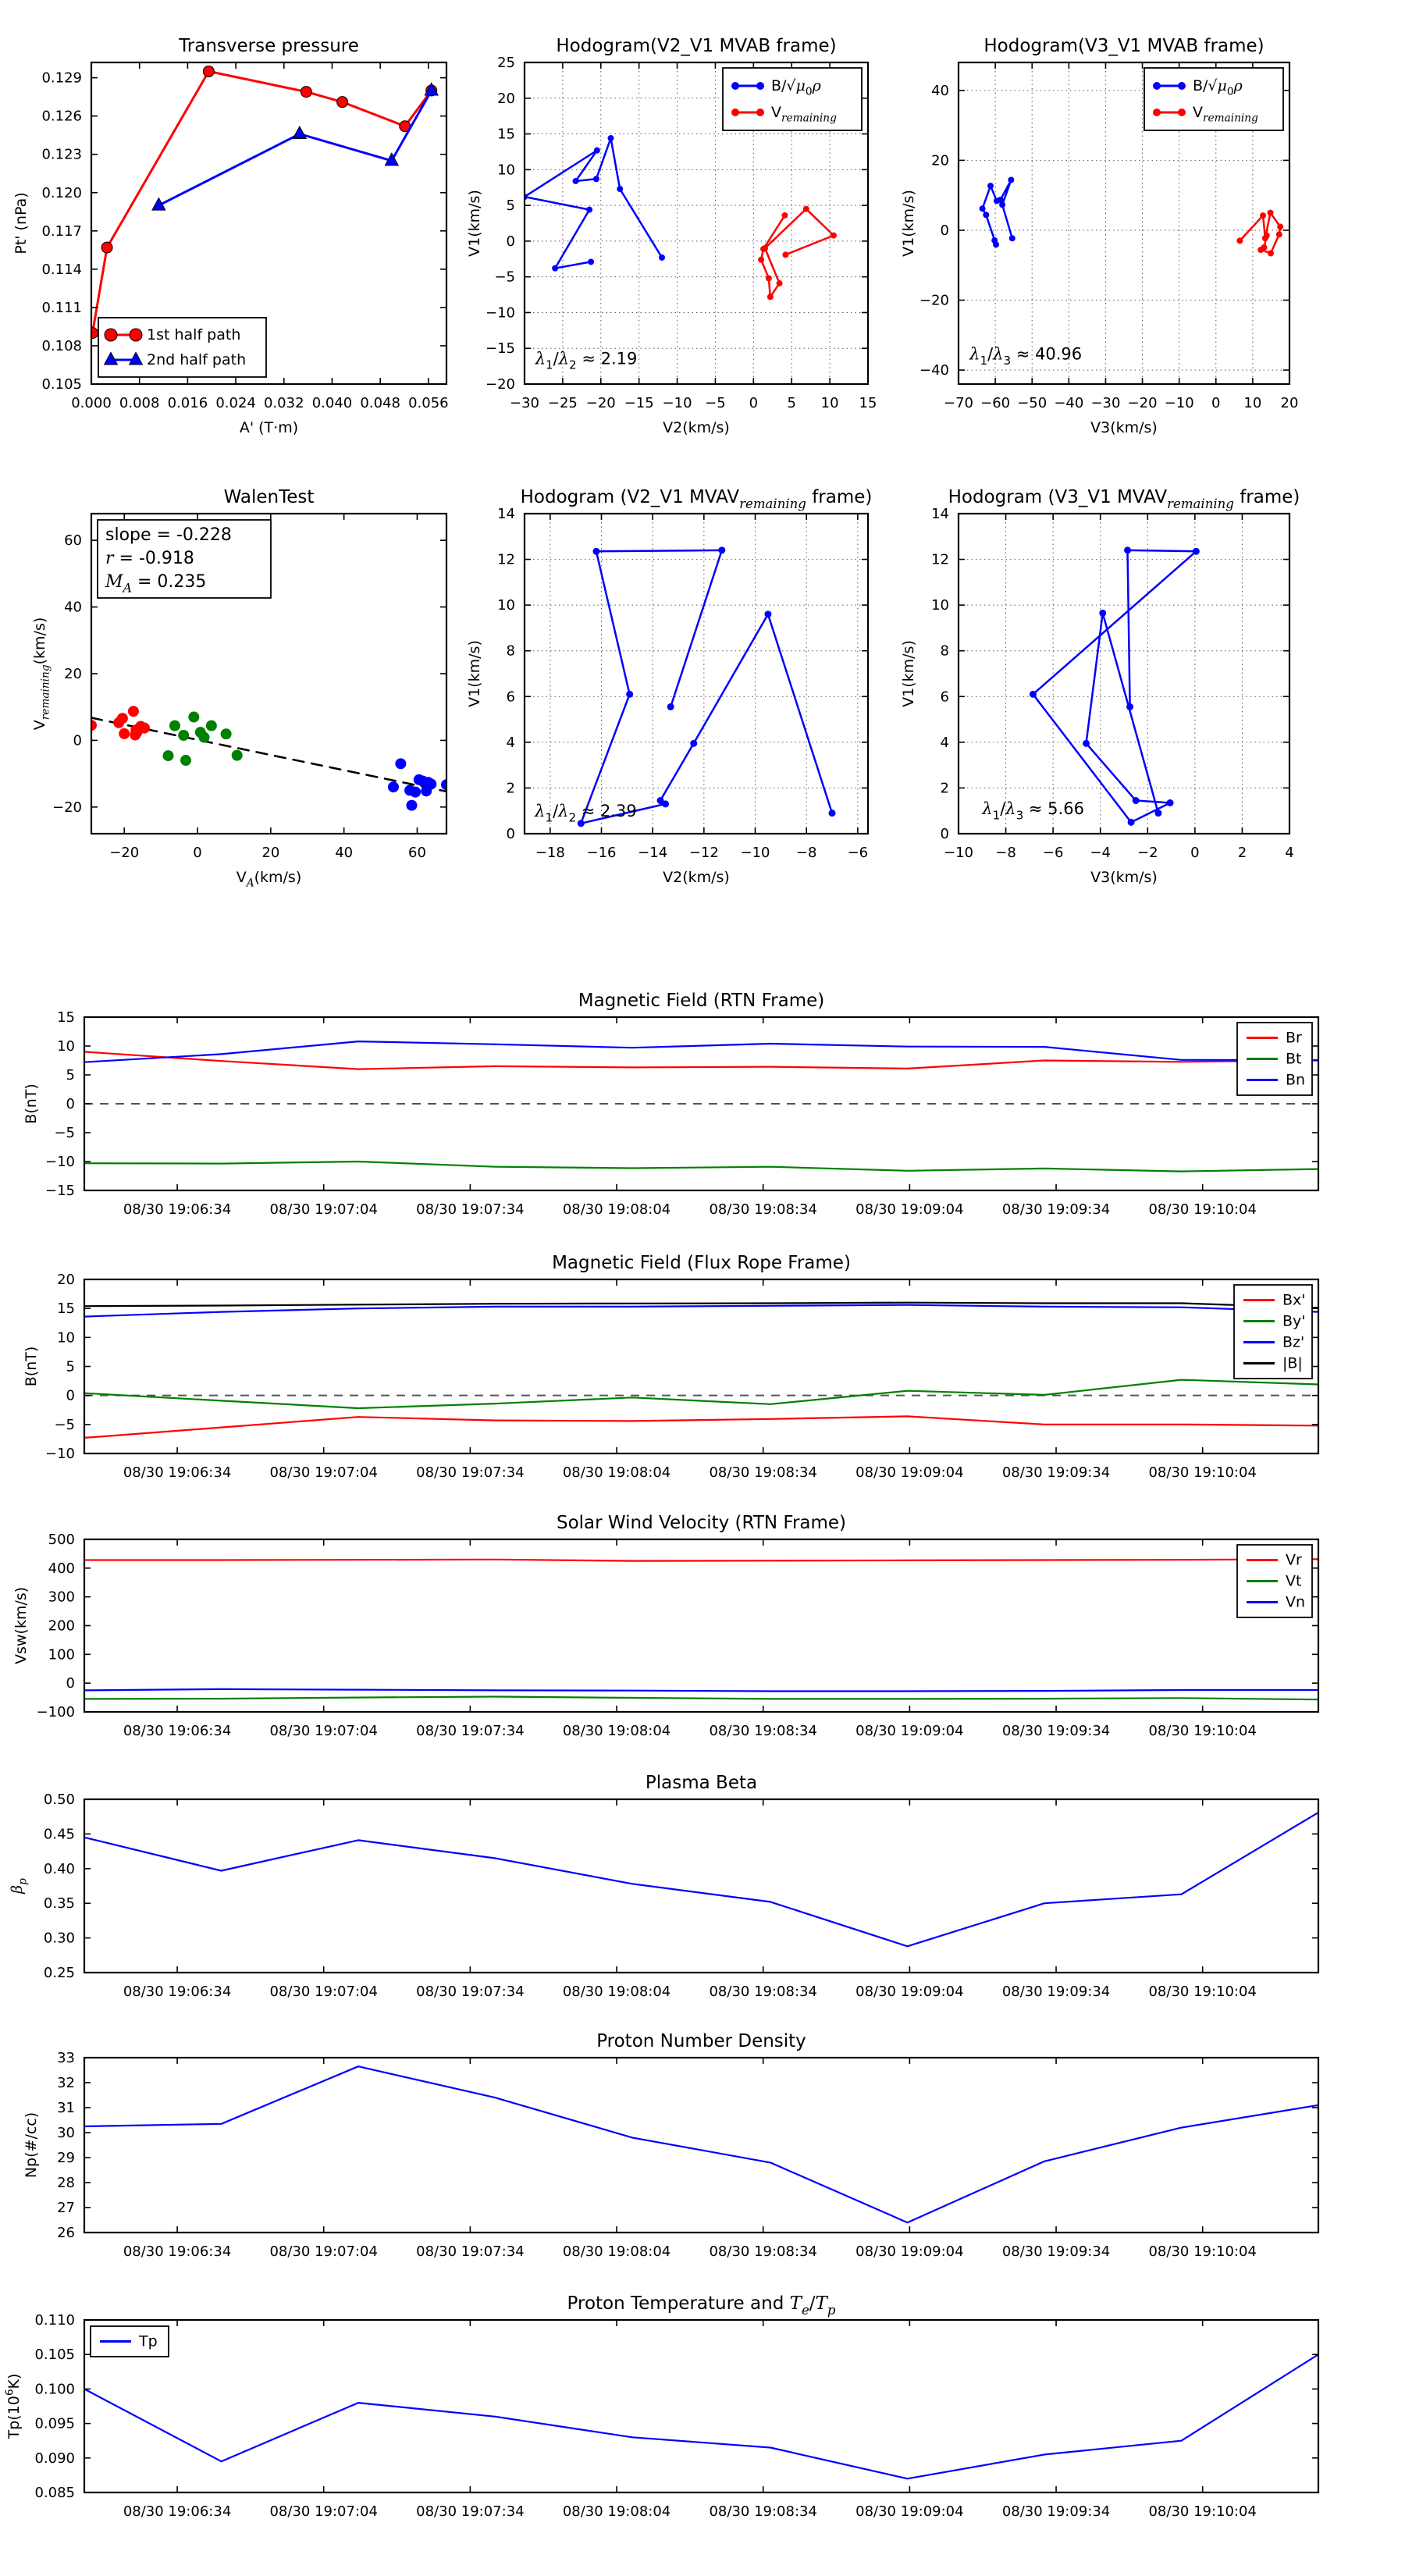 This screenshot has width=1405, height=2576. What do you see at coordinates (511, 651) in the screenshot?
I see `y-tick-label: 8` at bounding box center [511, 651].